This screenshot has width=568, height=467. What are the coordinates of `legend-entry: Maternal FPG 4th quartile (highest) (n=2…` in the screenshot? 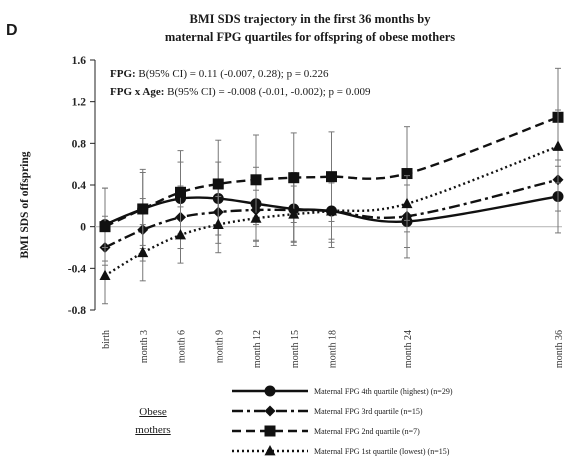 It's located at (341, 391).